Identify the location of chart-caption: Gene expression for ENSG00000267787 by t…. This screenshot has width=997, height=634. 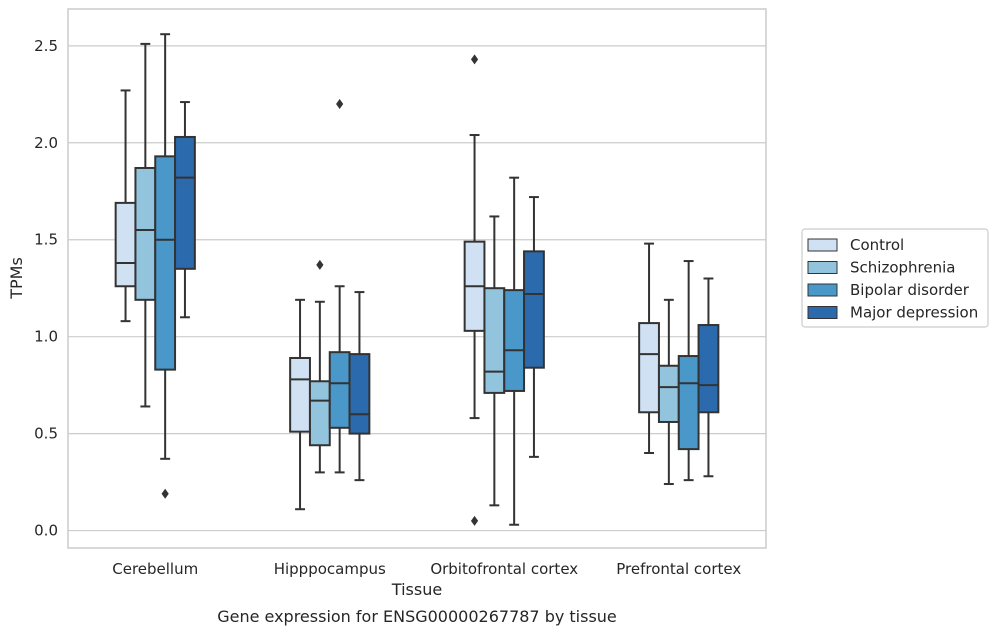
(417, 616).